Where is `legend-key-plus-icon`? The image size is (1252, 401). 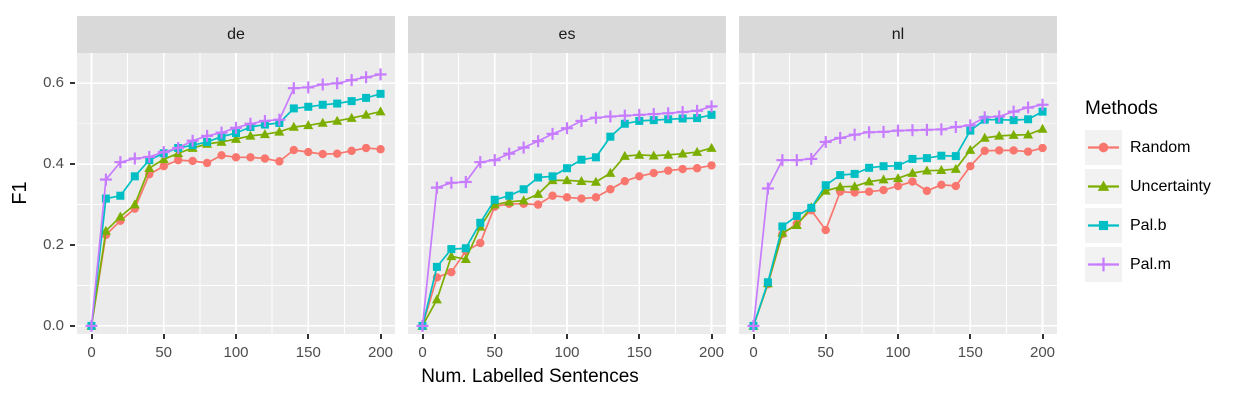
legend-key-plus-icon is located at coordinates (1103, 264).